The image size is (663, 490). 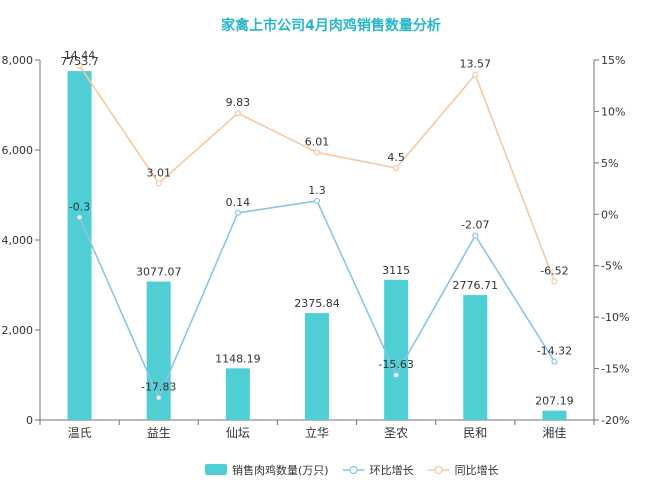 I want to click on x-axis-category-label: 益生, so click(x=159, y=433).